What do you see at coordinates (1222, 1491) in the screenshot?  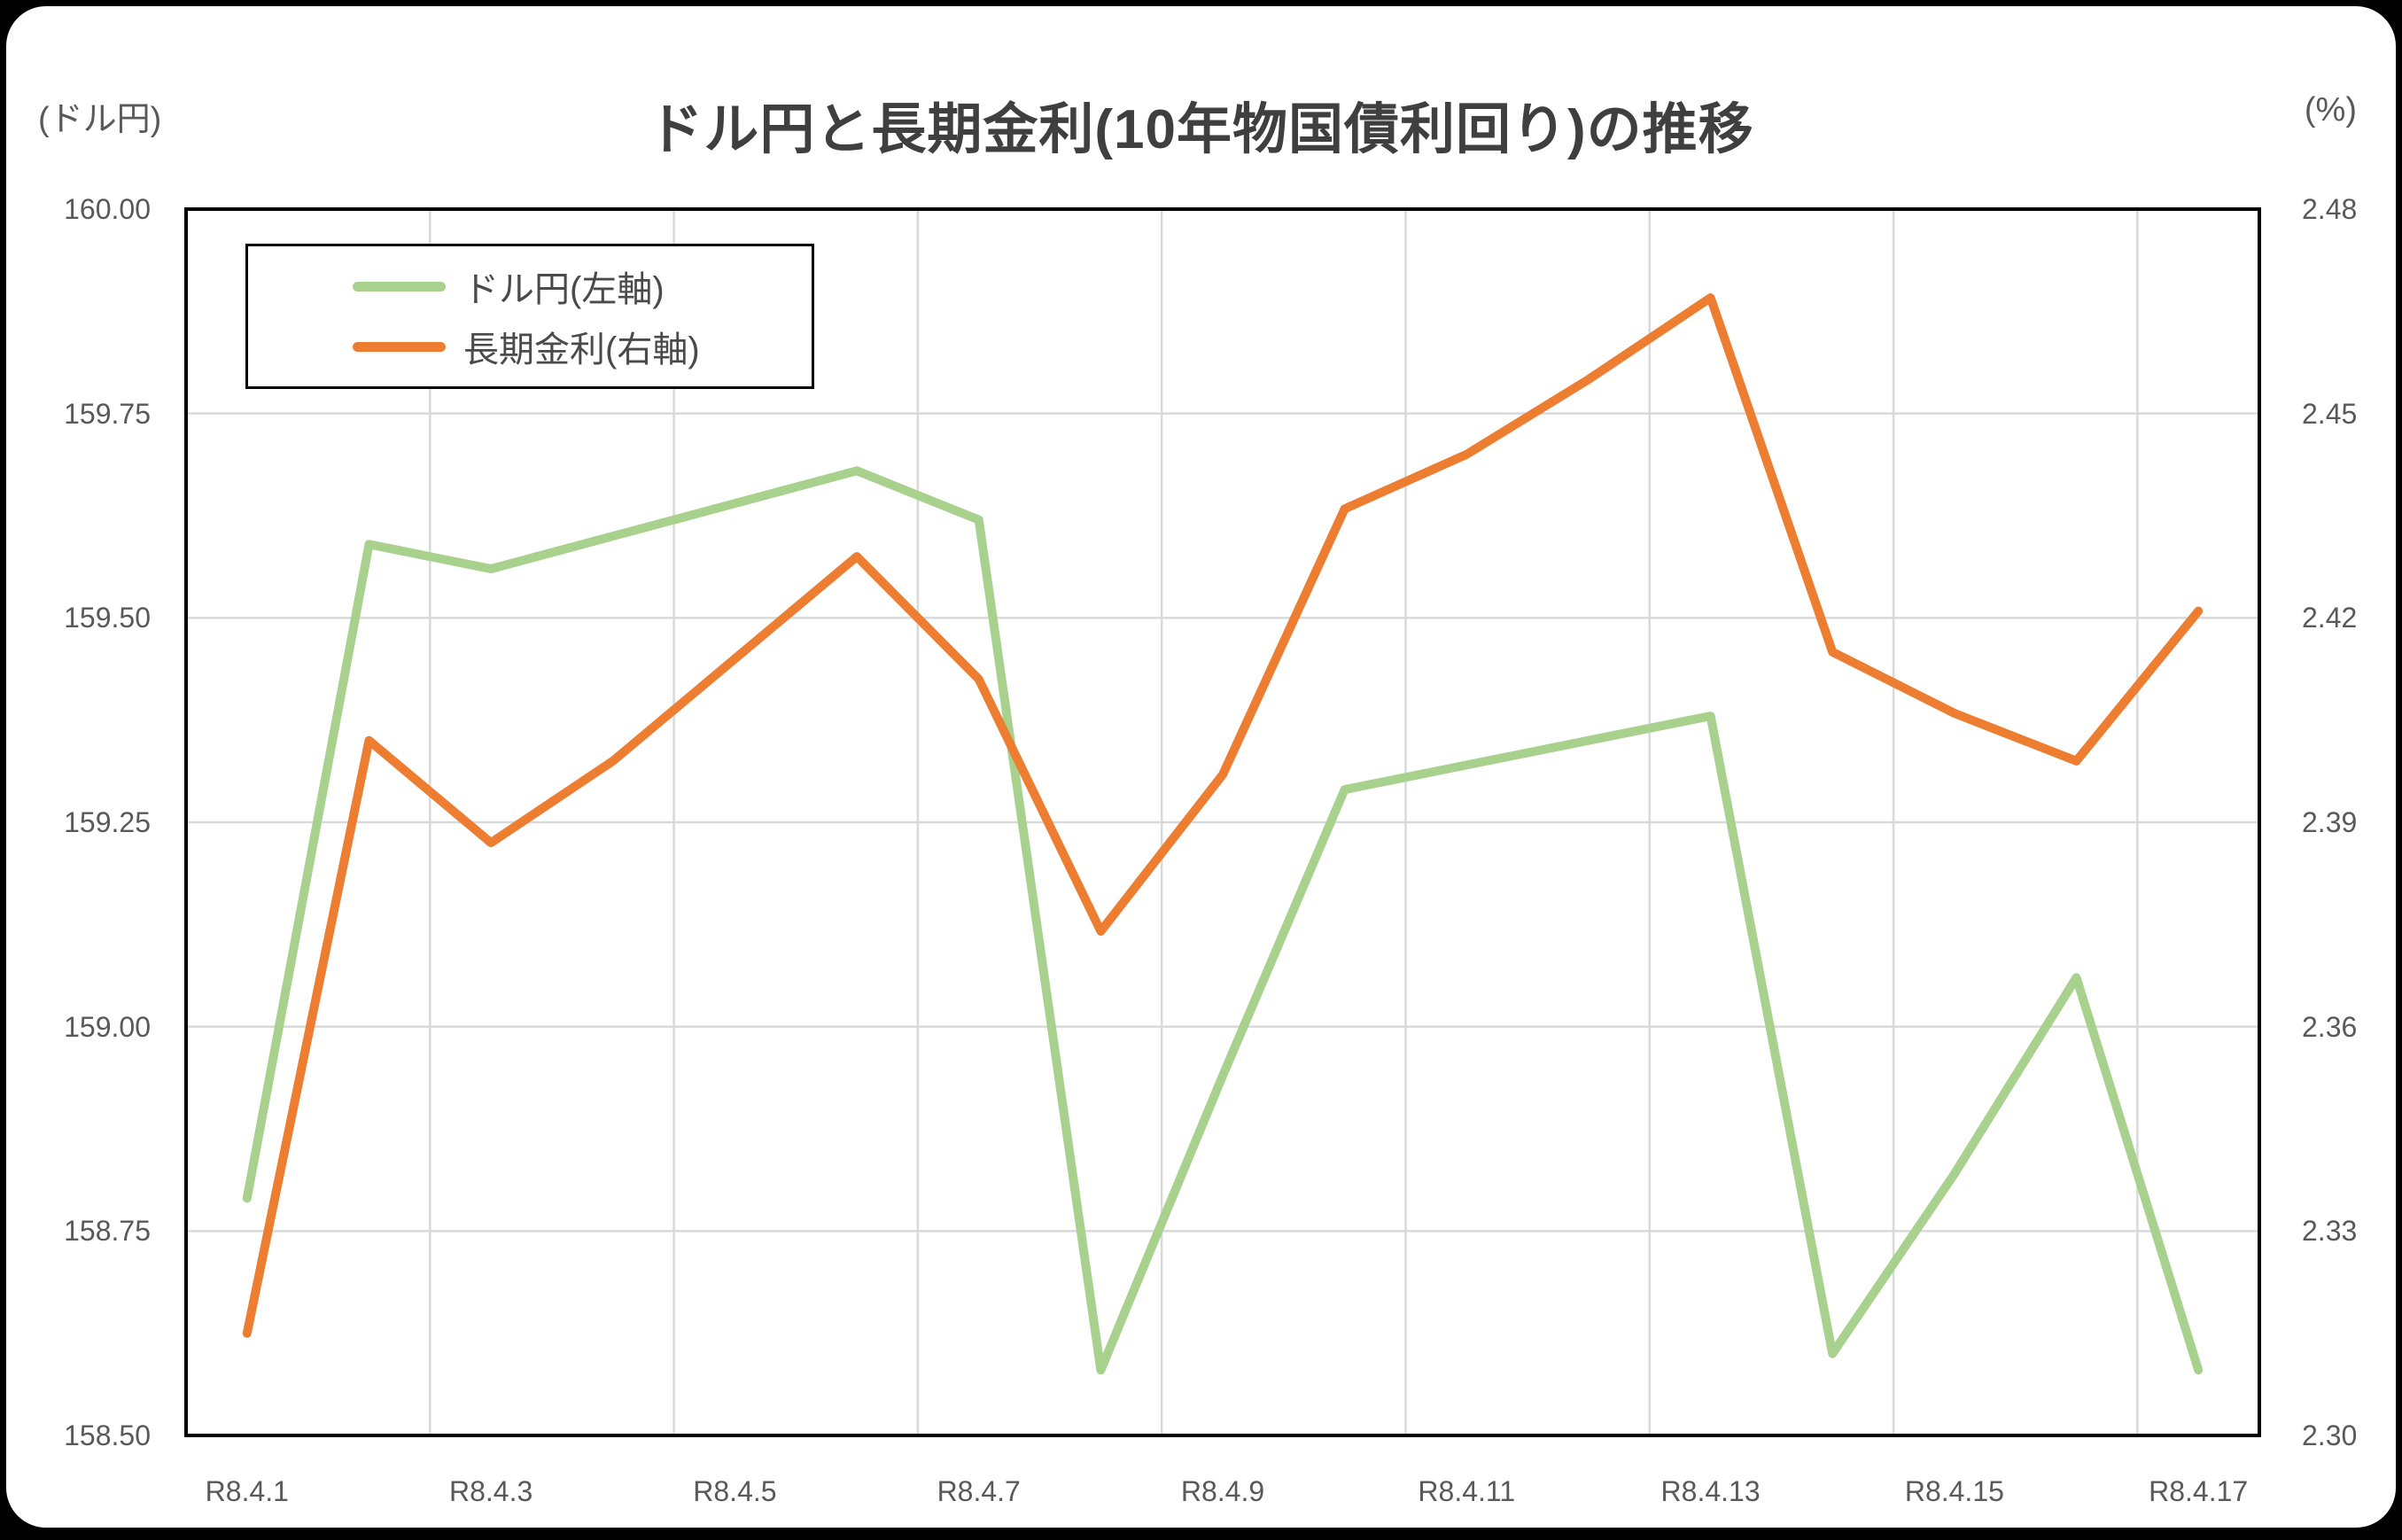 I see `x-tick-label: R8.4.9` at bounding box center [1222, 1491].